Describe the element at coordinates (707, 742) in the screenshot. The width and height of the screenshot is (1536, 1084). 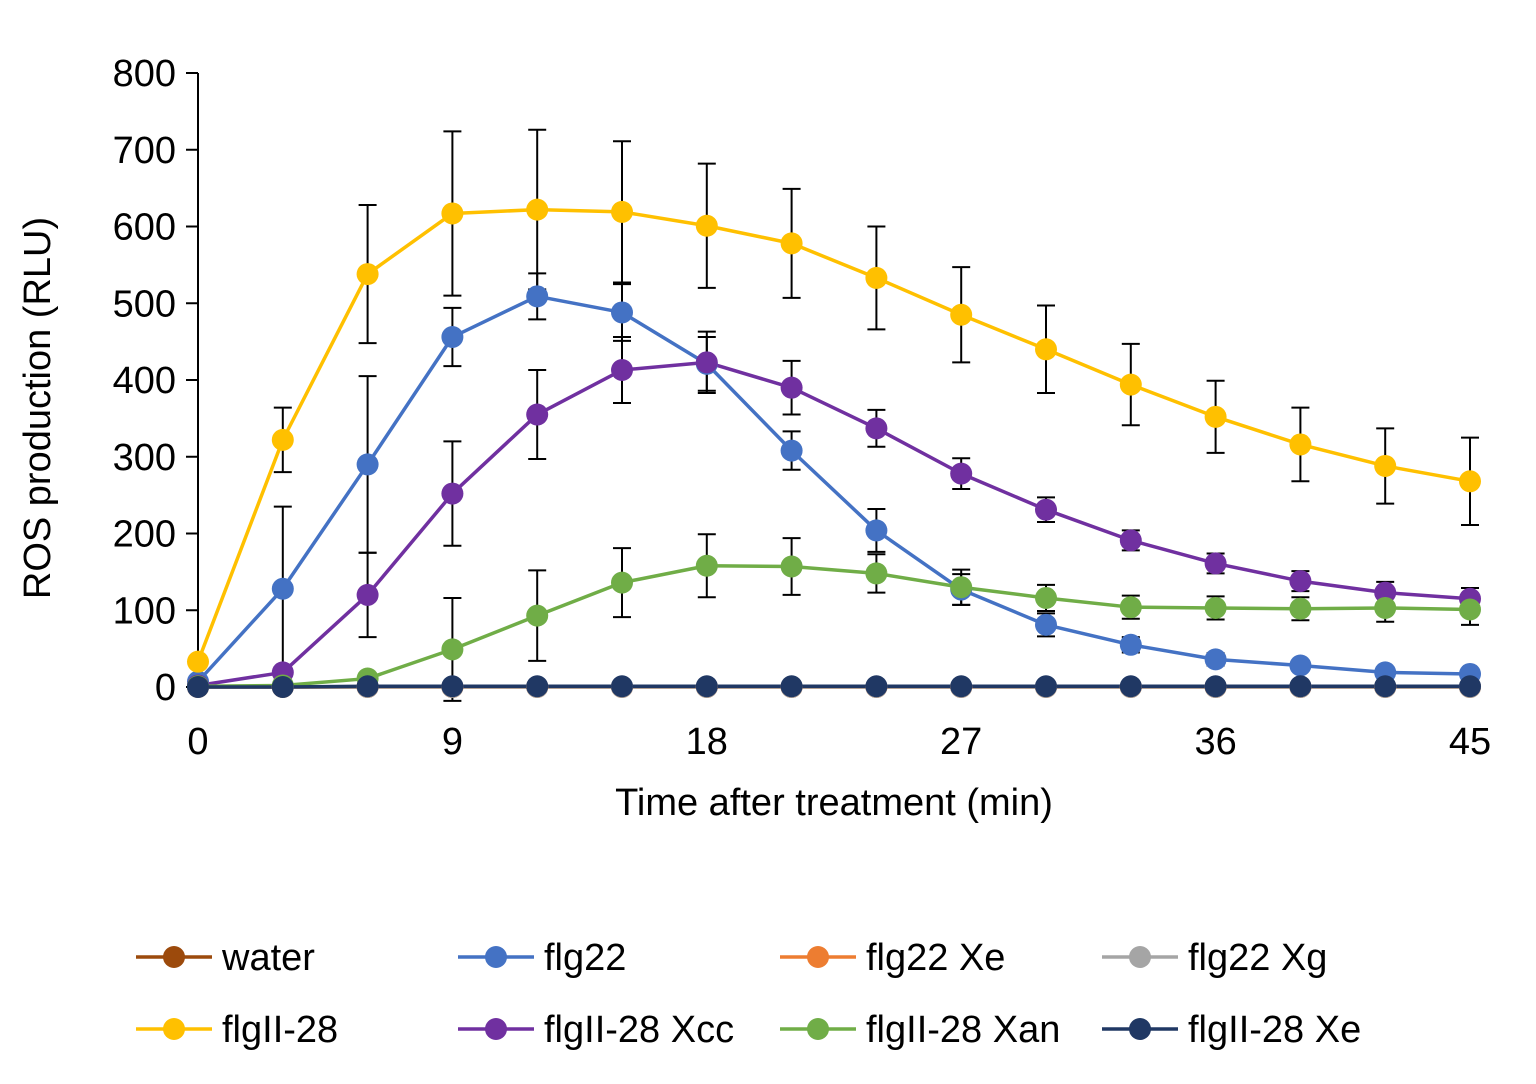
I see `x-tick-label: 18` at that location.